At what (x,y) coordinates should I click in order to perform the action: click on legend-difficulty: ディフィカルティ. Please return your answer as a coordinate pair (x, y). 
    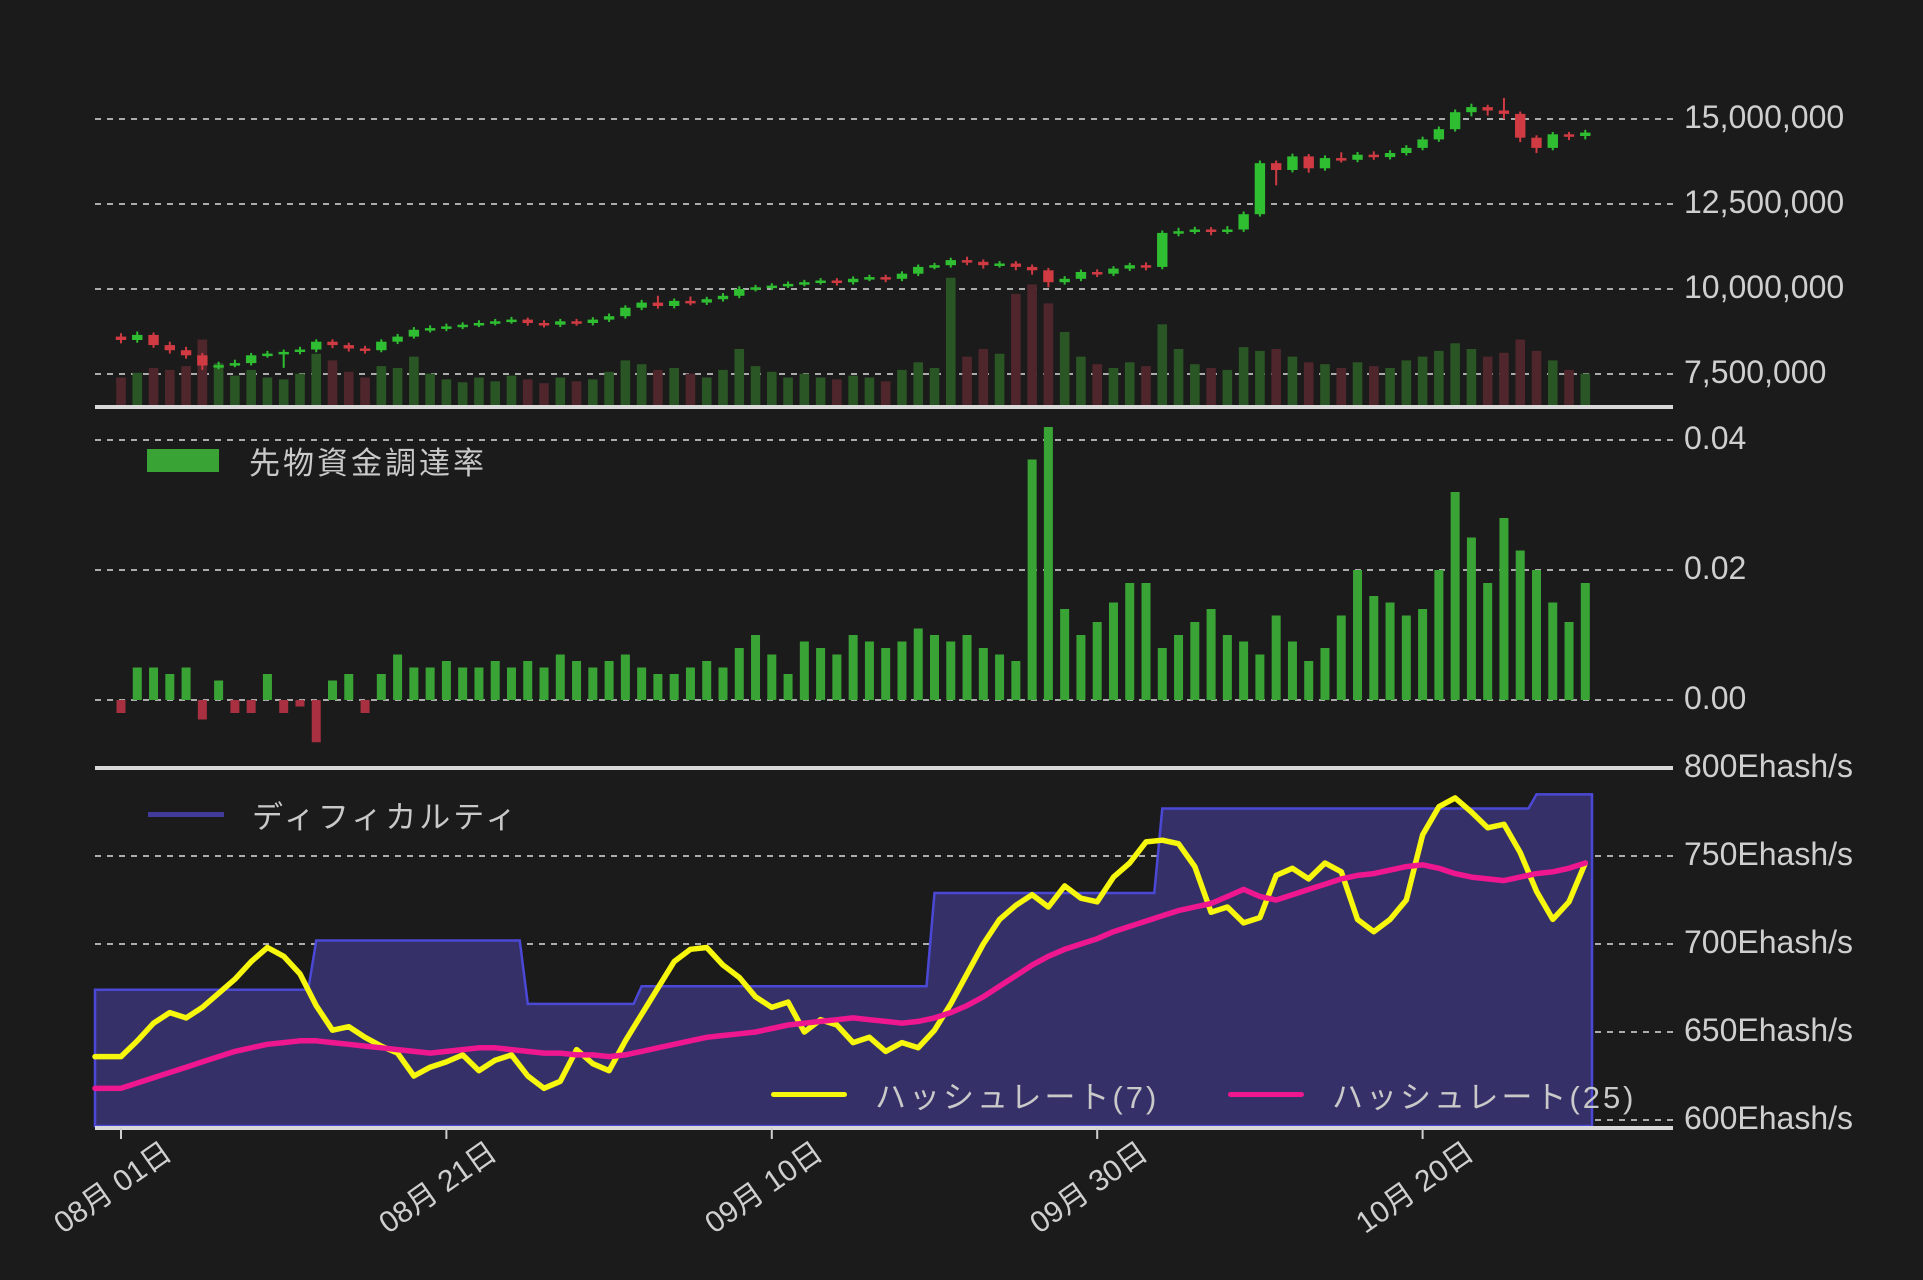
    Looking at the image, I should click on (333, 814).